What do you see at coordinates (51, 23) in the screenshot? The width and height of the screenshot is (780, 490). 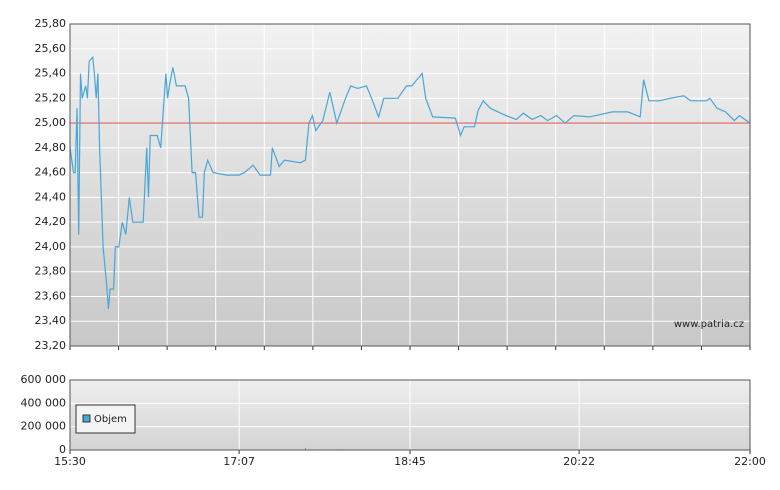 I see `y-tick-label: 25,80` at bounding box center [51, 23].